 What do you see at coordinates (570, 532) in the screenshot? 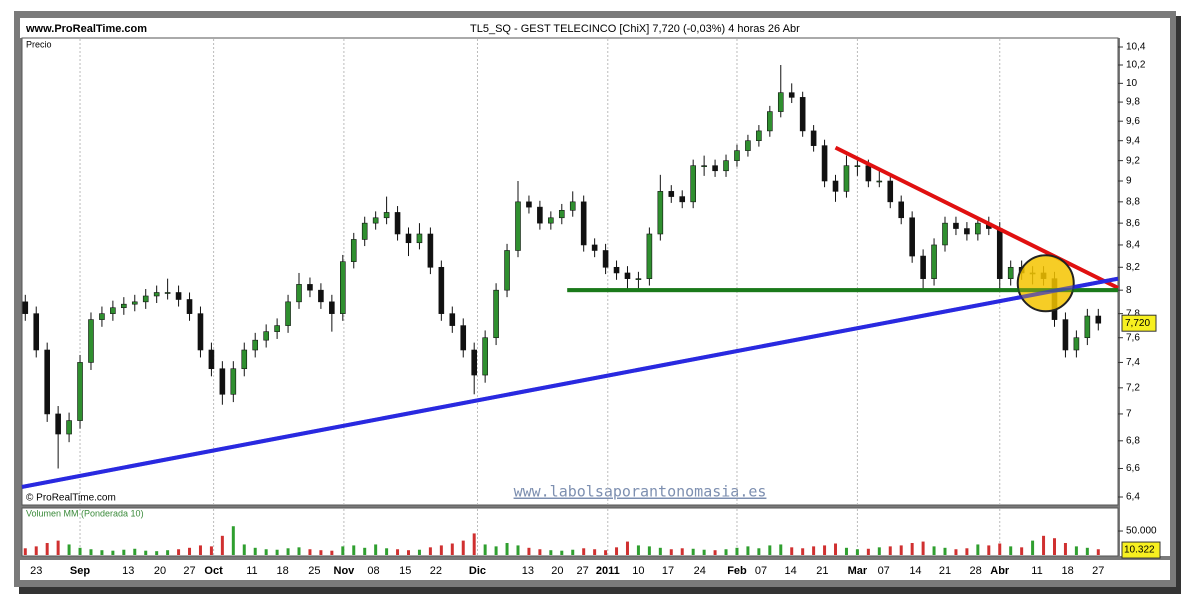
I see `volume-panel` at bounding box center [570, 532].